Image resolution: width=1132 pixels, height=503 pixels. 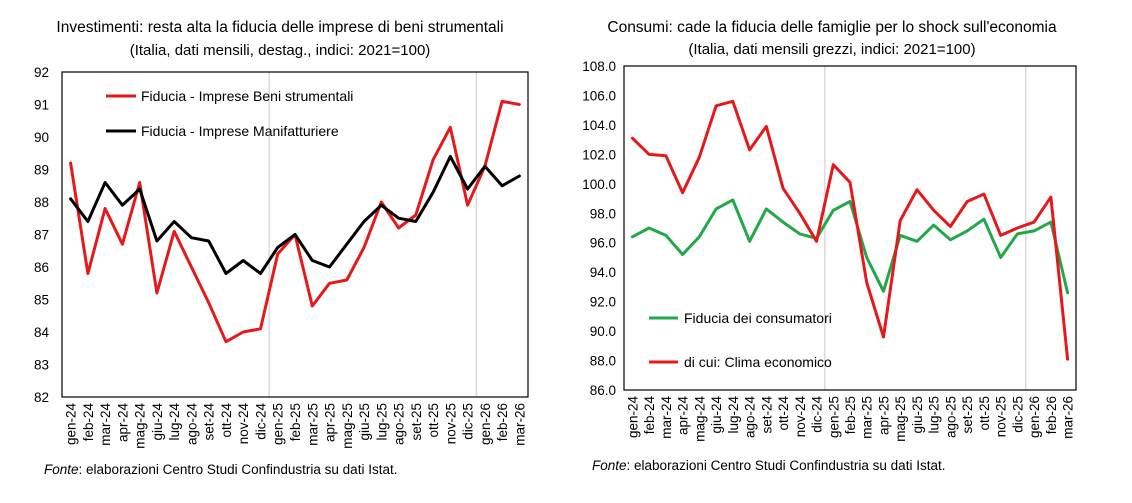 What do you see at coordinates (599, 66) in the screenshot?
I see `y-tick-label: 108.0` at bounding box center [599, 66].